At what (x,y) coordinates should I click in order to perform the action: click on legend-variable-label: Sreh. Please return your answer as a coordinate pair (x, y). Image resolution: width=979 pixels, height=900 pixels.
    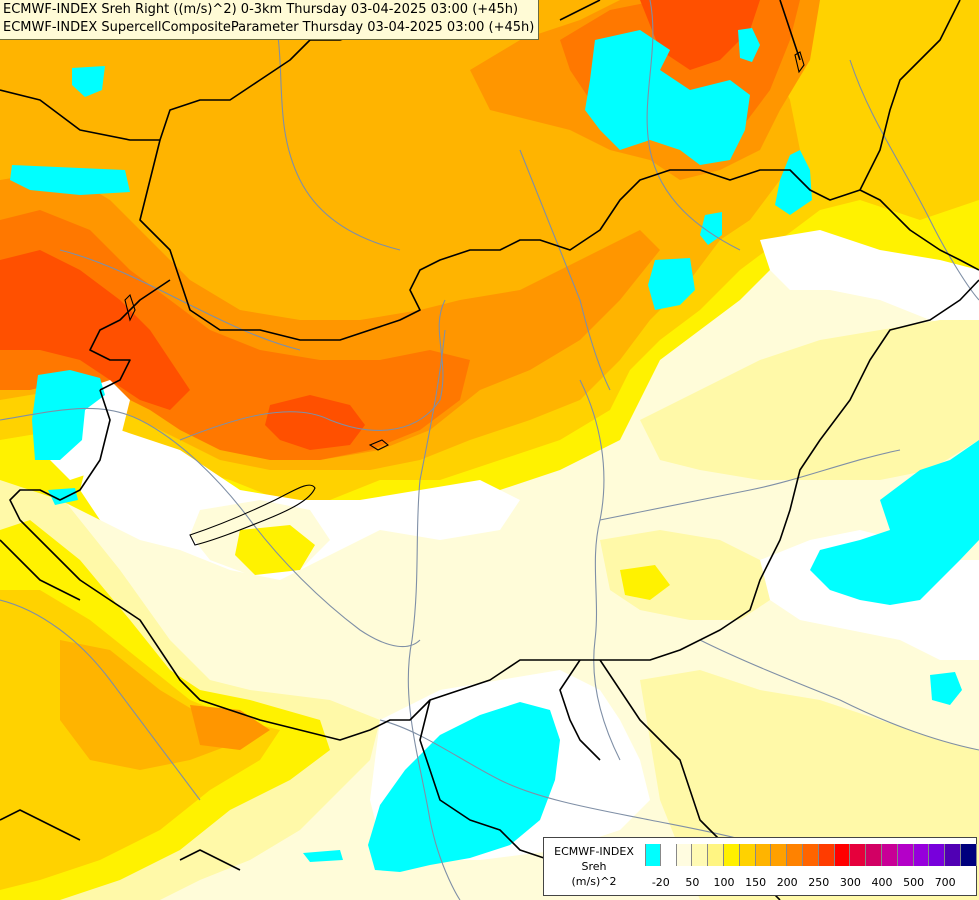
    Looking at the image, I should click on (594, 866).